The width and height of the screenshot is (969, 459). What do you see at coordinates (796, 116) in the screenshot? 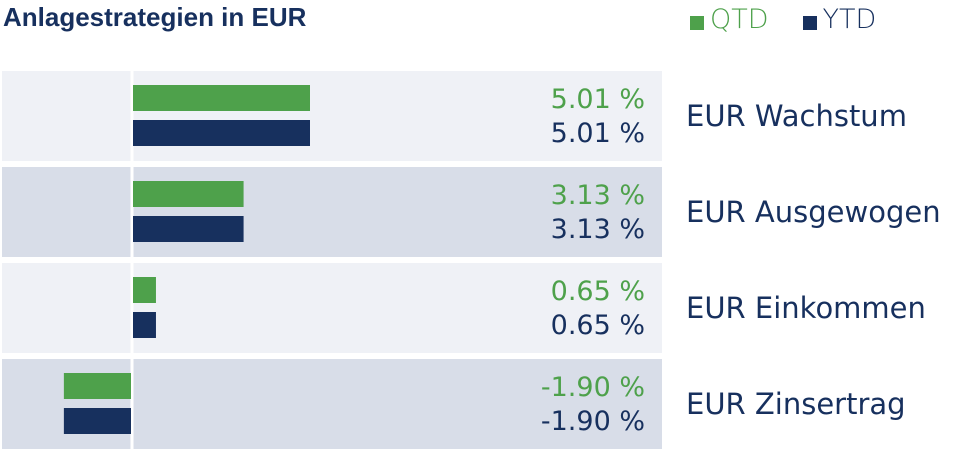
I see `category-label: EUR Wachstum` at bounding box center [796, 116].